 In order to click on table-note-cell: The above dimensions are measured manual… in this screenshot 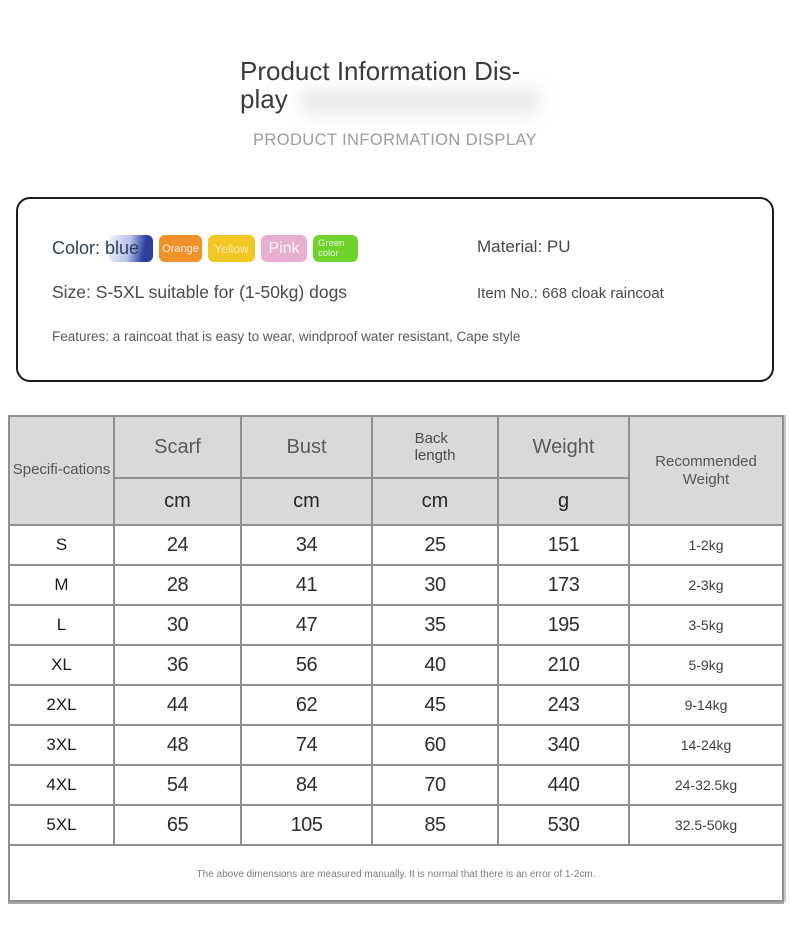, I will do `click(396, 873)`.